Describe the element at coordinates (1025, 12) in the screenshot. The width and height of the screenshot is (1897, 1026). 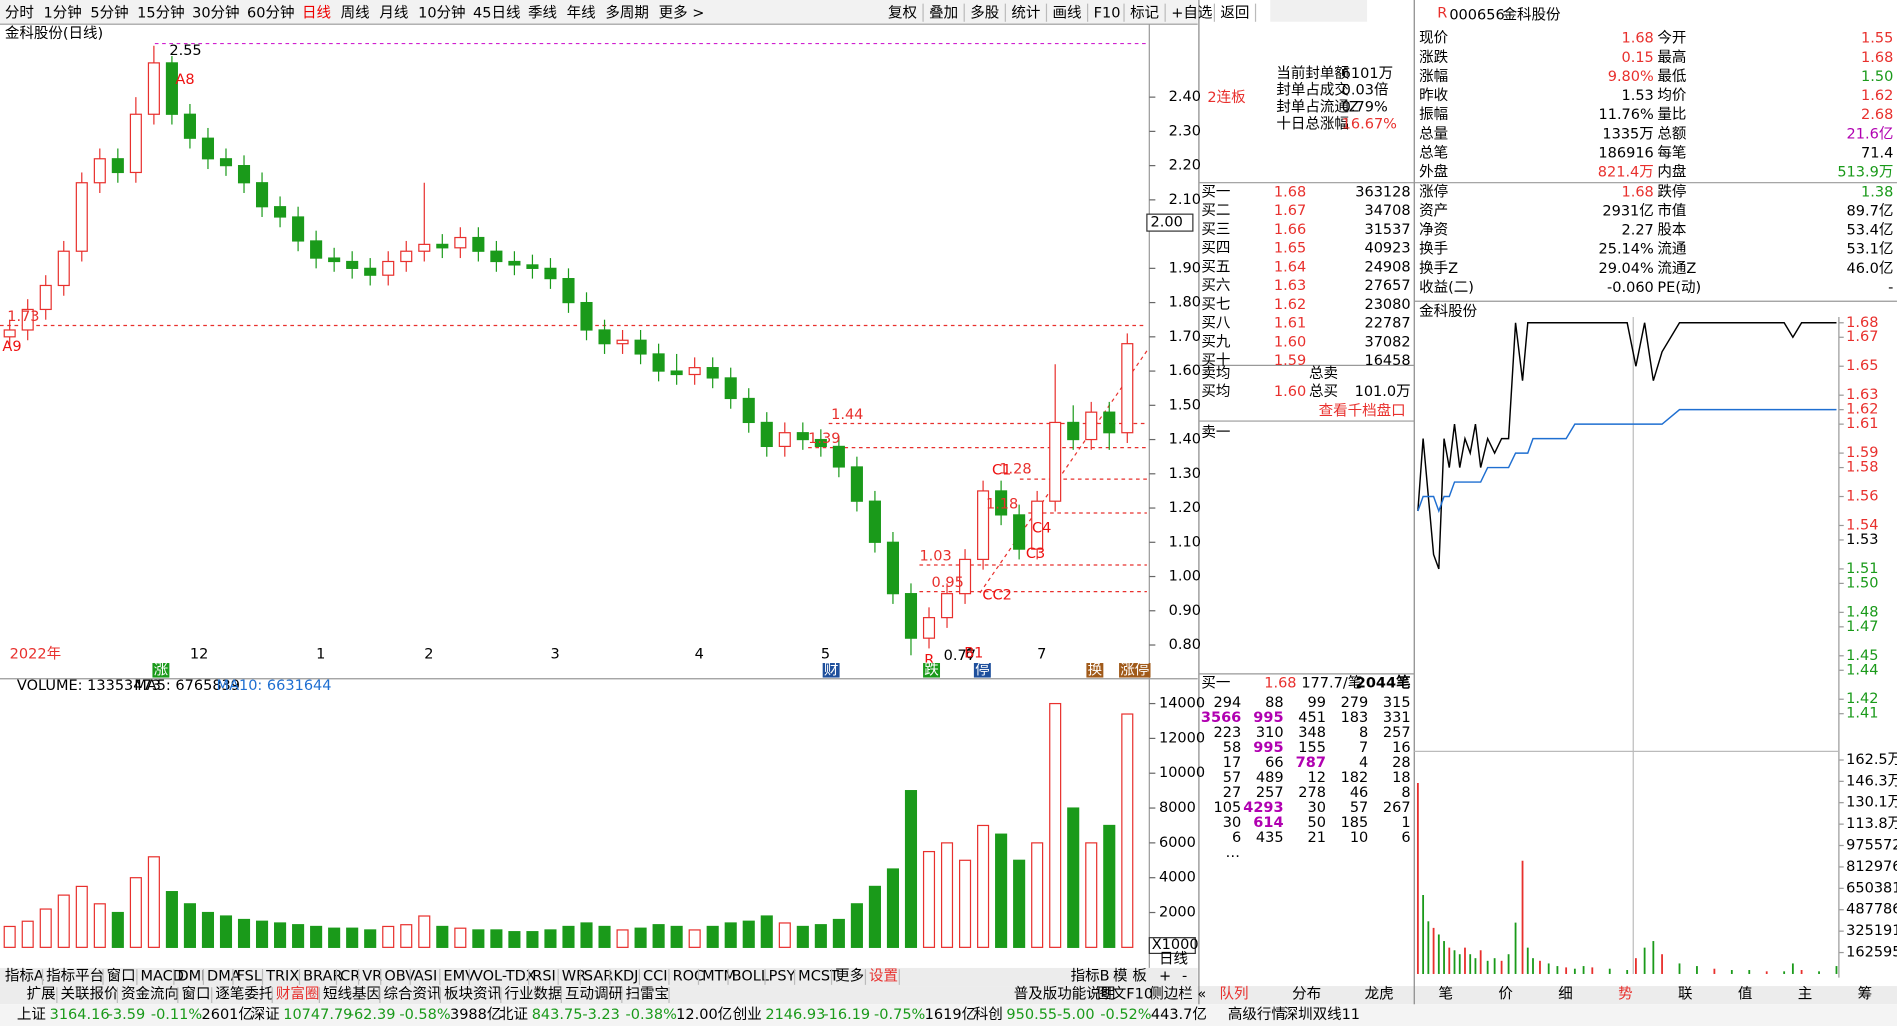
I see `tool-button: 统计` at that location.